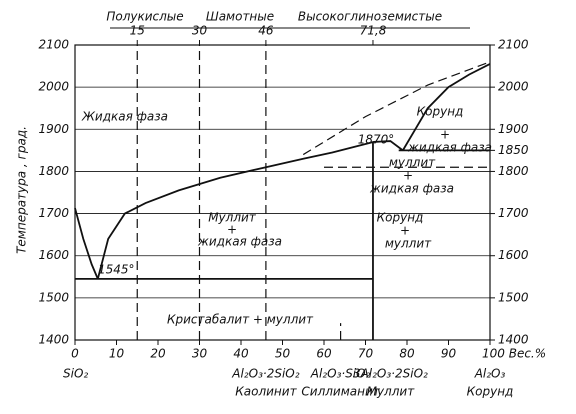 This screenshot has width=576, height=414. Describe the element at coordinates (513, 297) in the screenshot. I see `y2-tick-label: 1500` at that location.